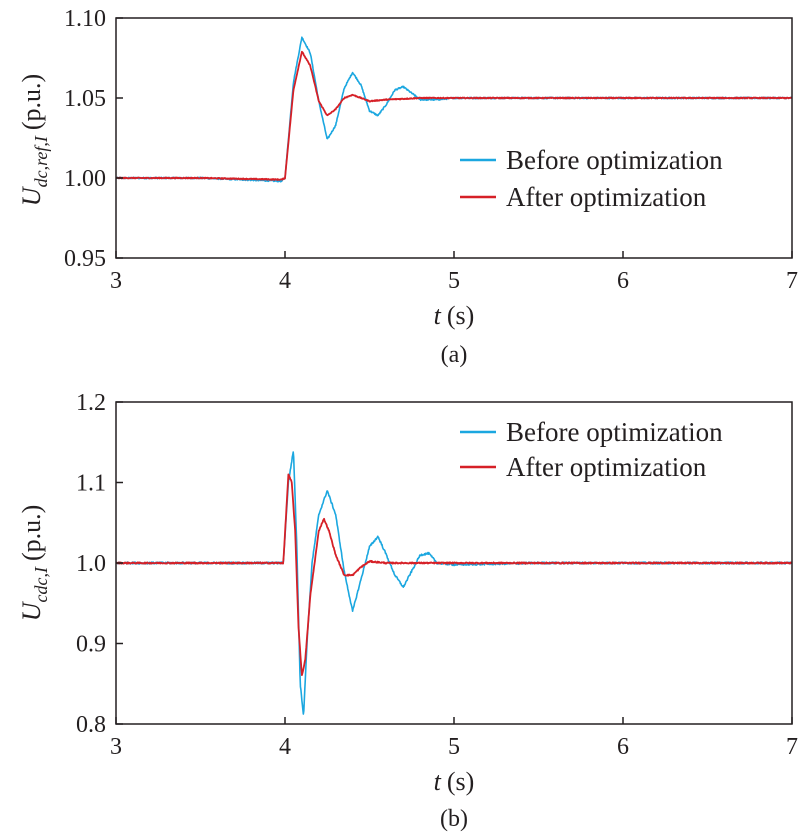 Image resolution: width=800 pixels, height=840 pixels. I want to click on y-tick-label: 1.00, so click(85, 179).